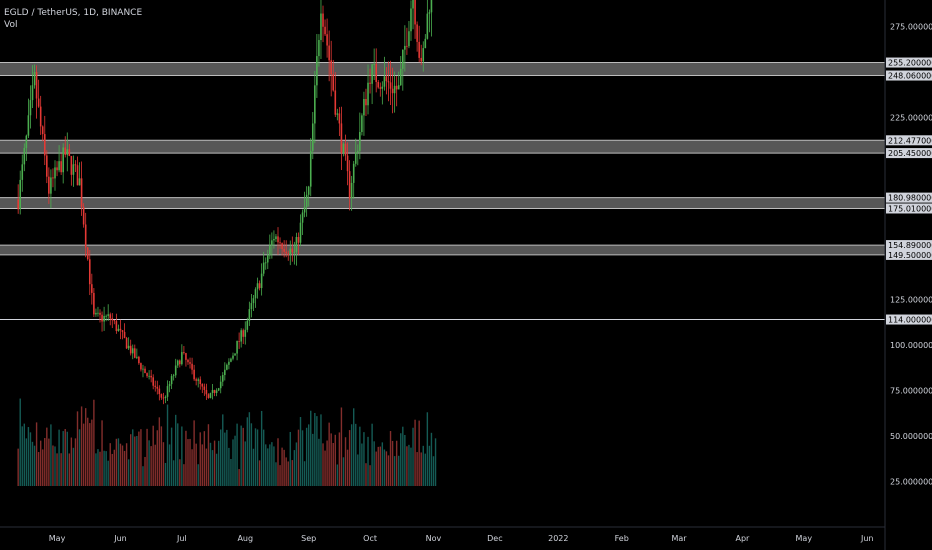 The image size is (932, 550). Describe the element at coordinates (73, 13) in the screenshot. I see `symbol-title: EGLD / TetherUS, 1D, BINANCE` at that location.